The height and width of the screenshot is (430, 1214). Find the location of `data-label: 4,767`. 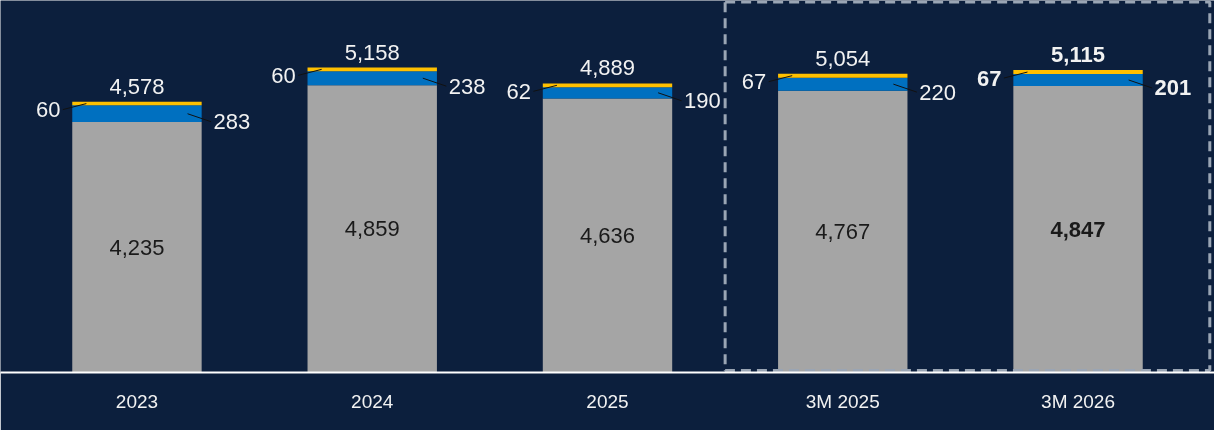

data-label: 4,767 is located at coordinates (843, 232).